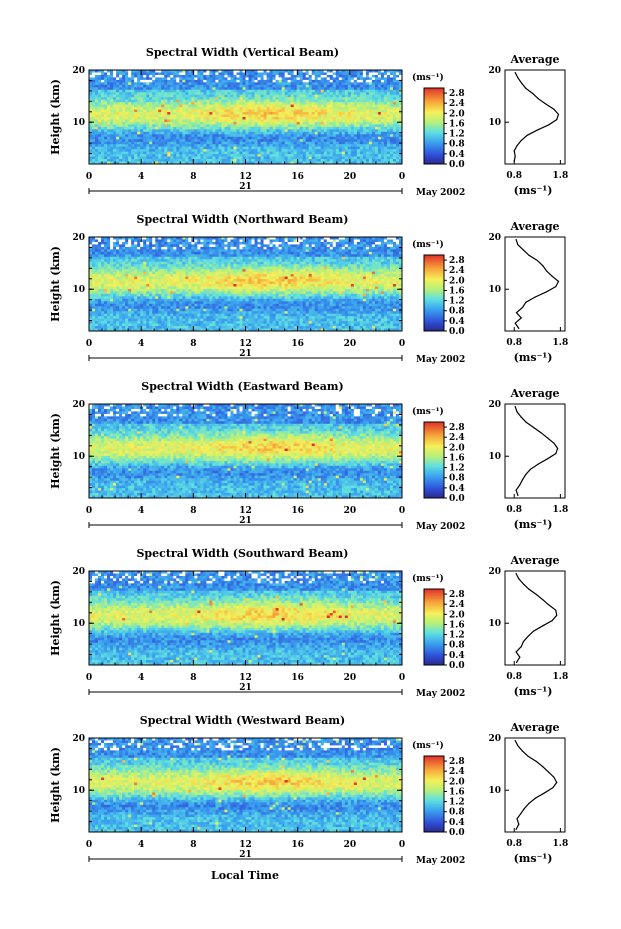  What do you see at coordinates (440, 527) in the screenshot?
I see `date-tag: May 2002` at bounding box center [440, 527].